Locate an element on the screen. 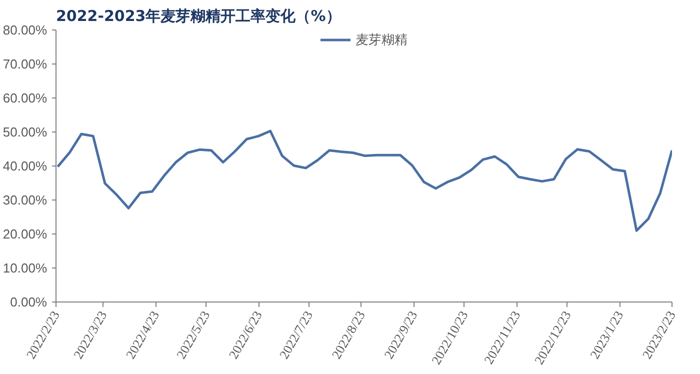  y-tick-label: 80.00% is located at coordinates (25, 30).